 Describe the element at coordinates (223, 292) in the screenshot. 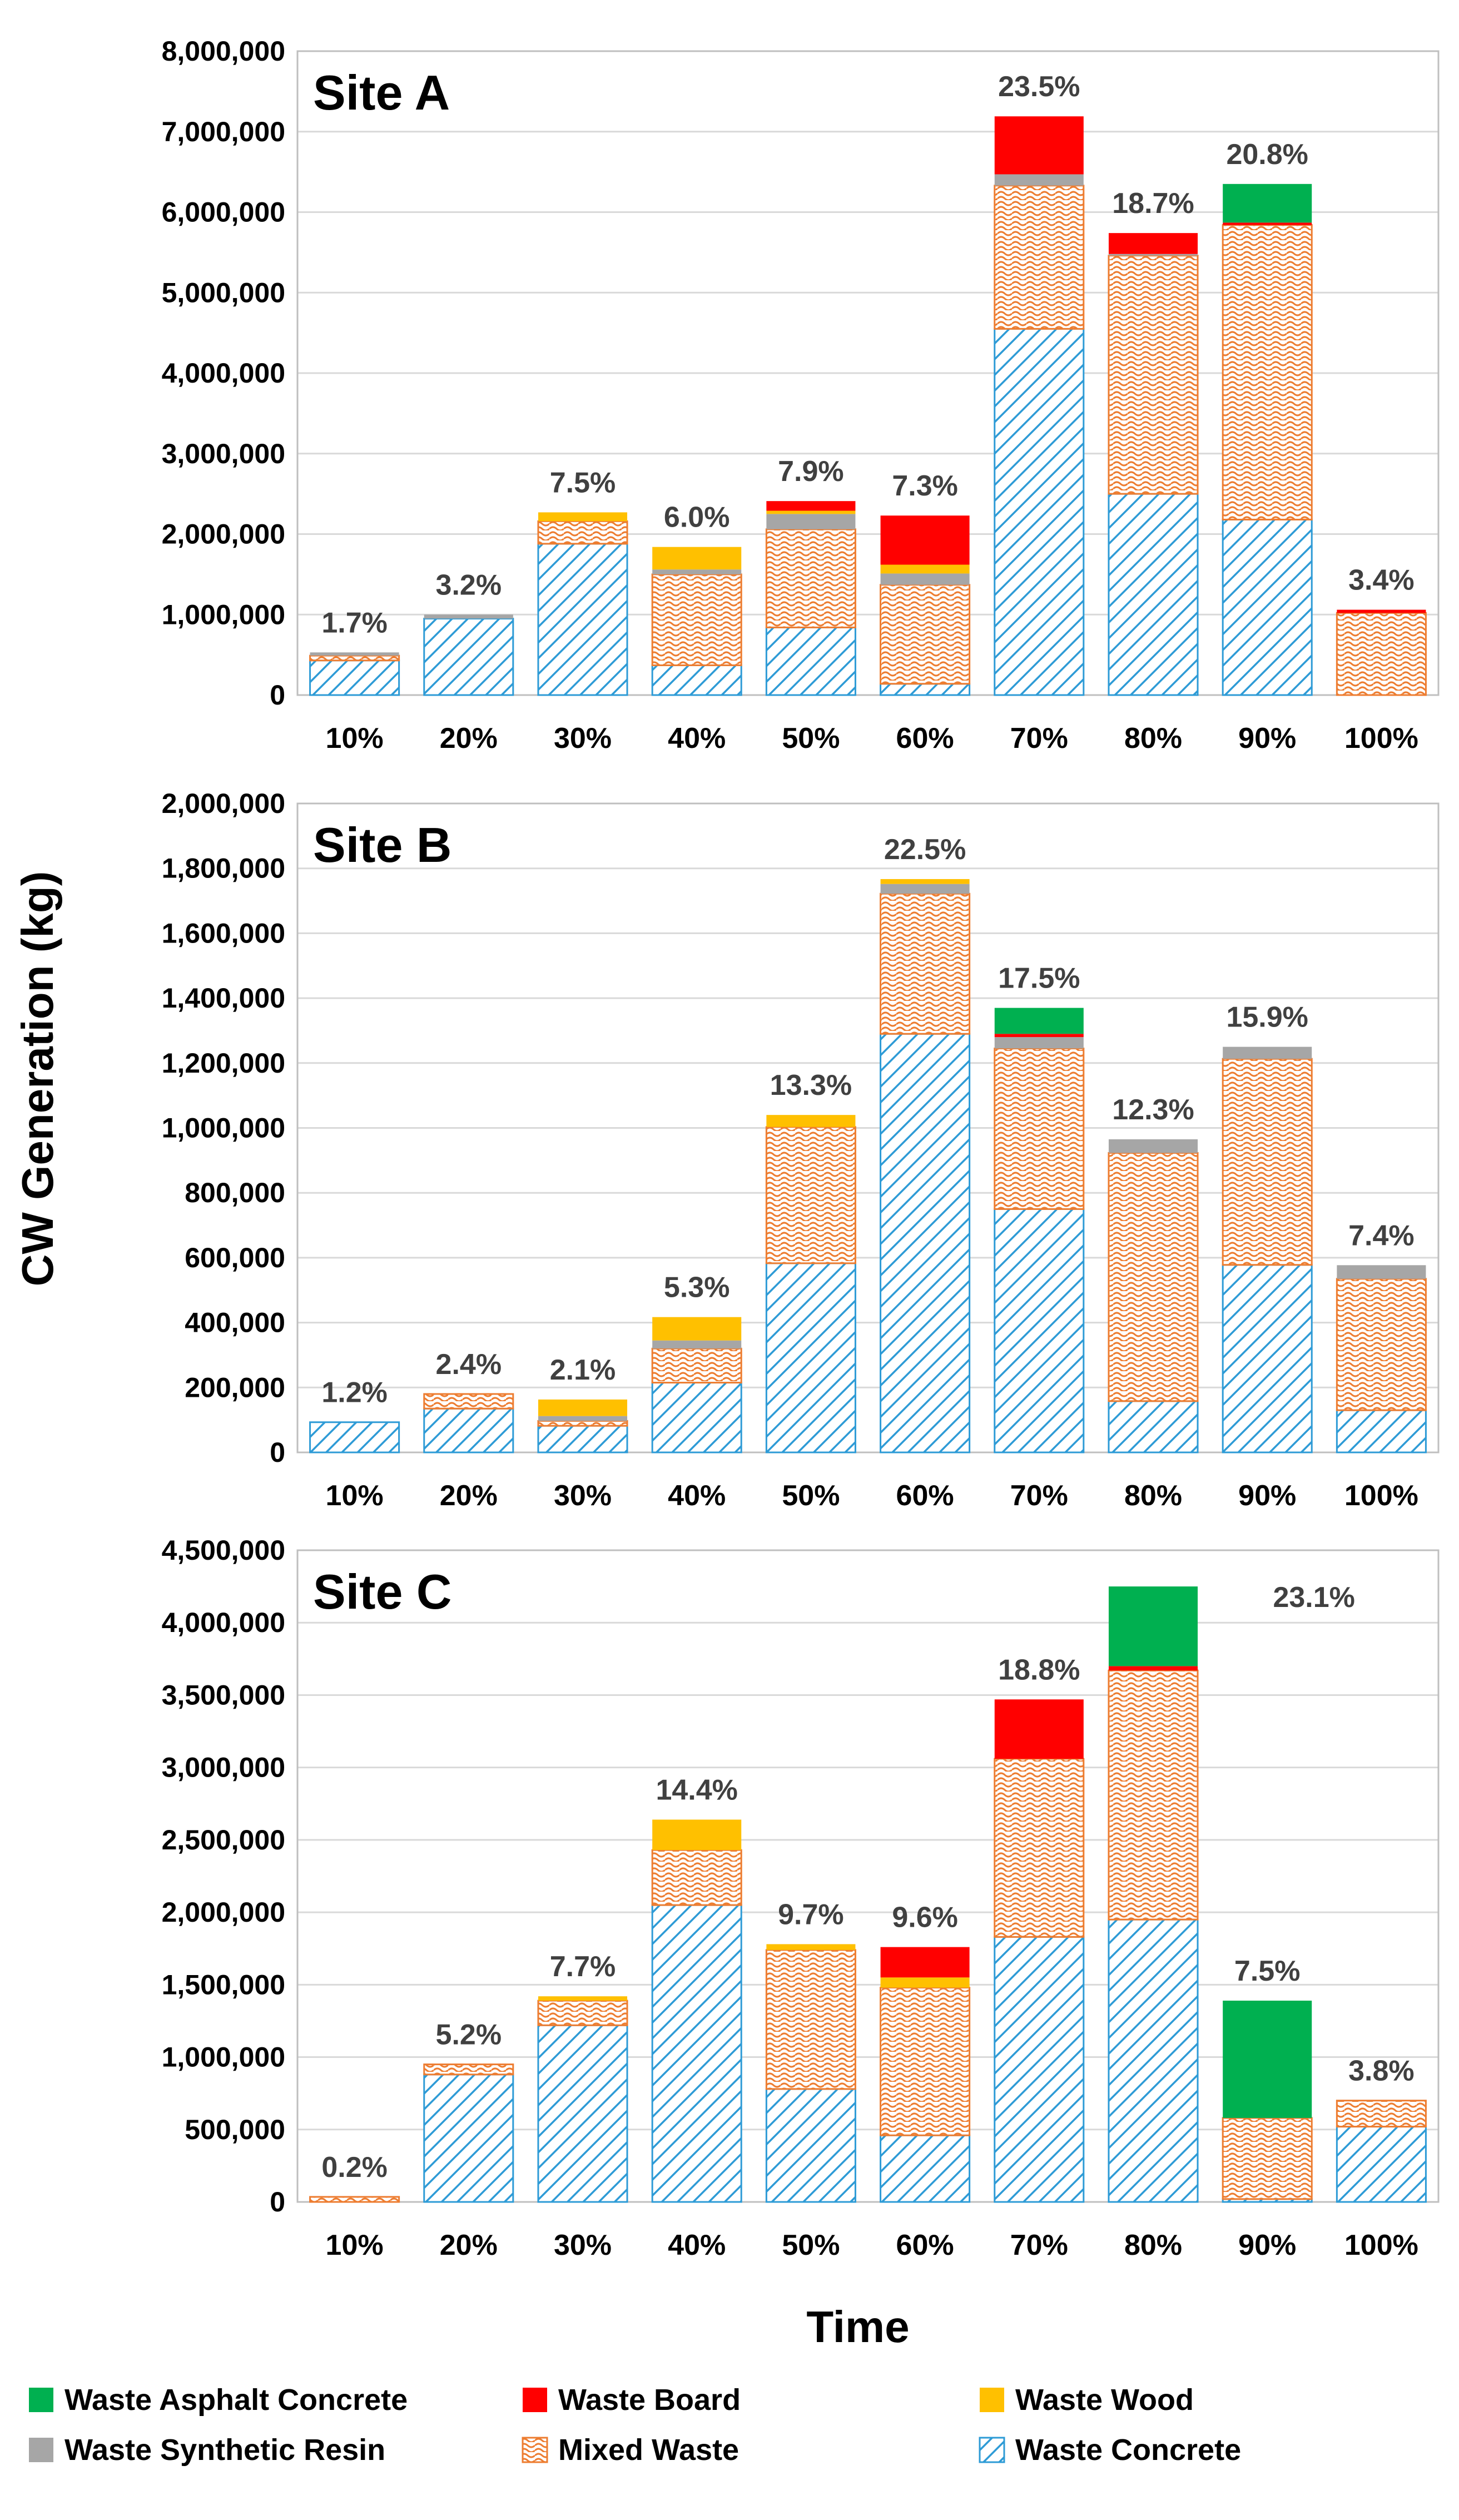

I see `y-tick-label: 5,000,000` at that location.